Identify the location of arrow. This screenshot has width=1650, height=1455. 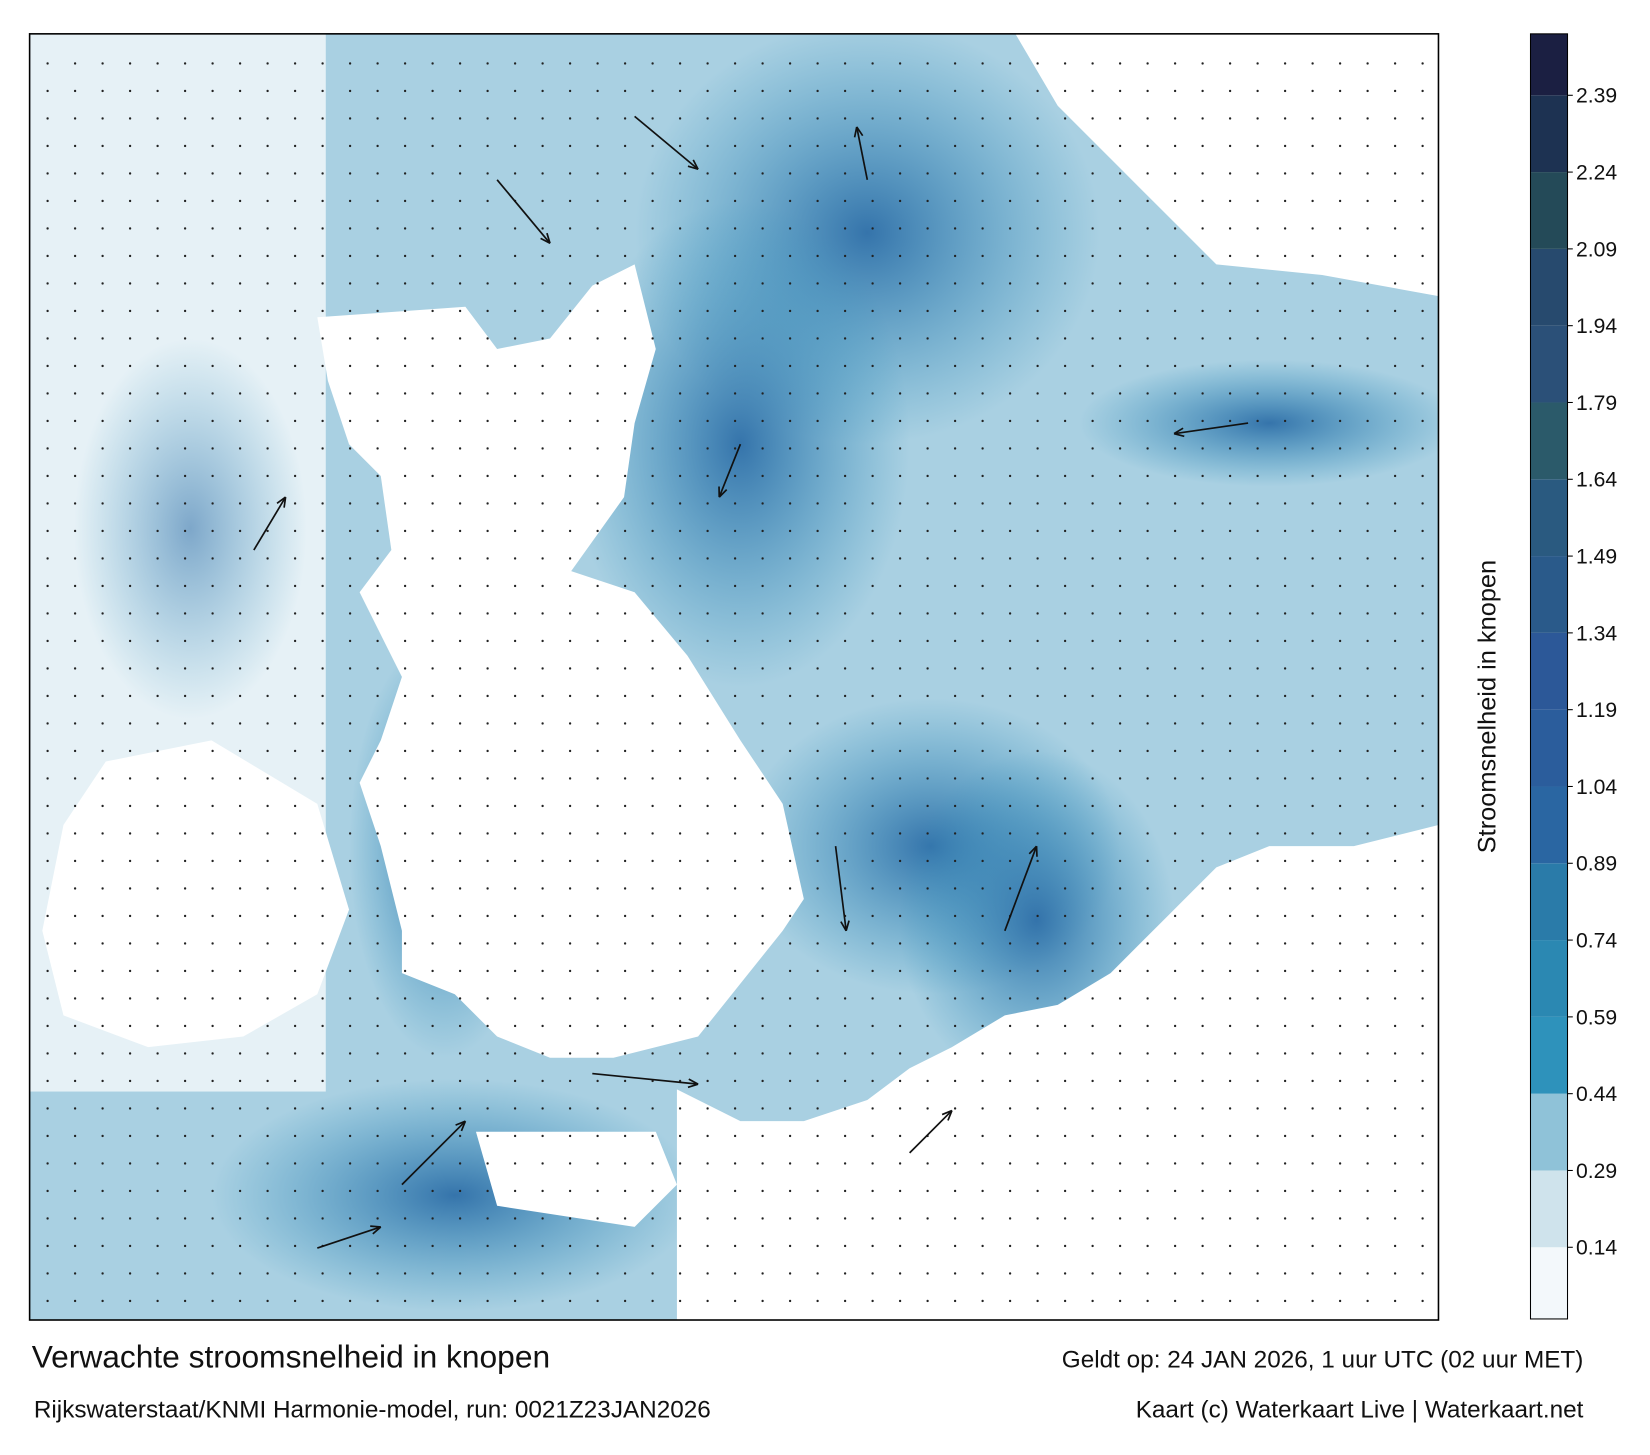
(931, 1131).